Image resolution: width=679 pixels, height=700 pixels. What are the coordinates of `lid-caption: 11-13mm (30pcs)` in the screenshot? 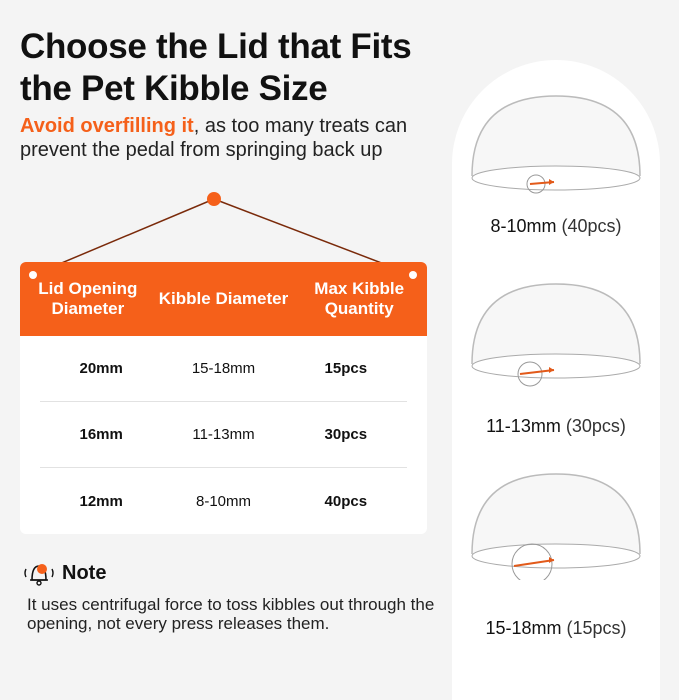 It's located at (556, 426).